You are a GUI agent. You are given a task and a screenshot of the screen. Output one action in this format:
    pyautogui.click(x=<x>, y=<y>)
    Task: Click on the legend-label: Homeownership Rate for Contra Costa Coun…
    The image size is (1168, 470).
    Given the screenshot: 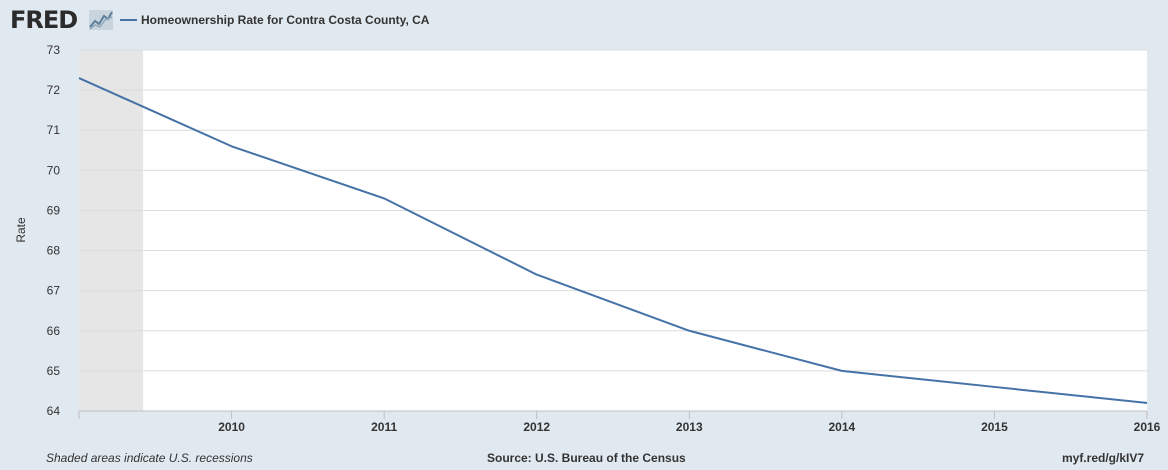 What is the action you would take?
    pyautogui.click(x=285, y=20)
    